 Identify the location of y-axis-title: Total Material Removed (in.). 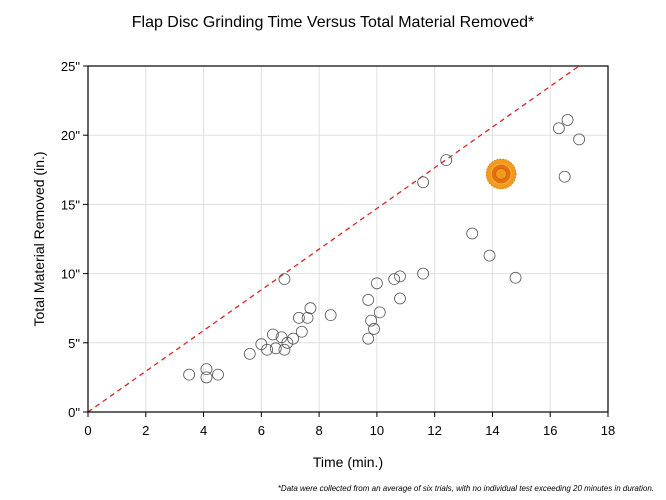
(39, 238).